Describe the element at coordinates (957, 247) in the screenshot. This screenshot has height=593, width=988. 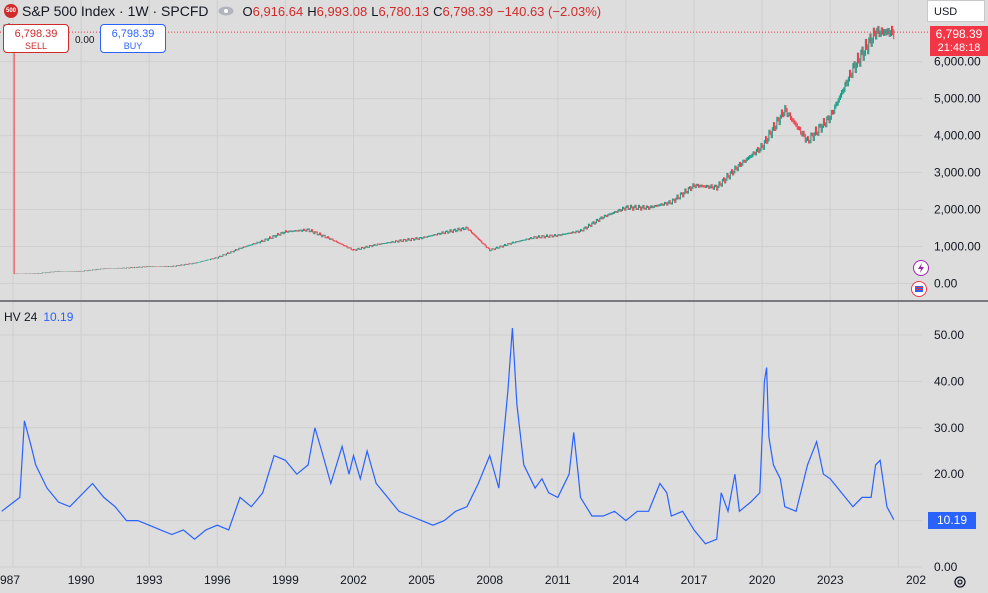
I see `price-tick-label: 1,000.00` at that location.